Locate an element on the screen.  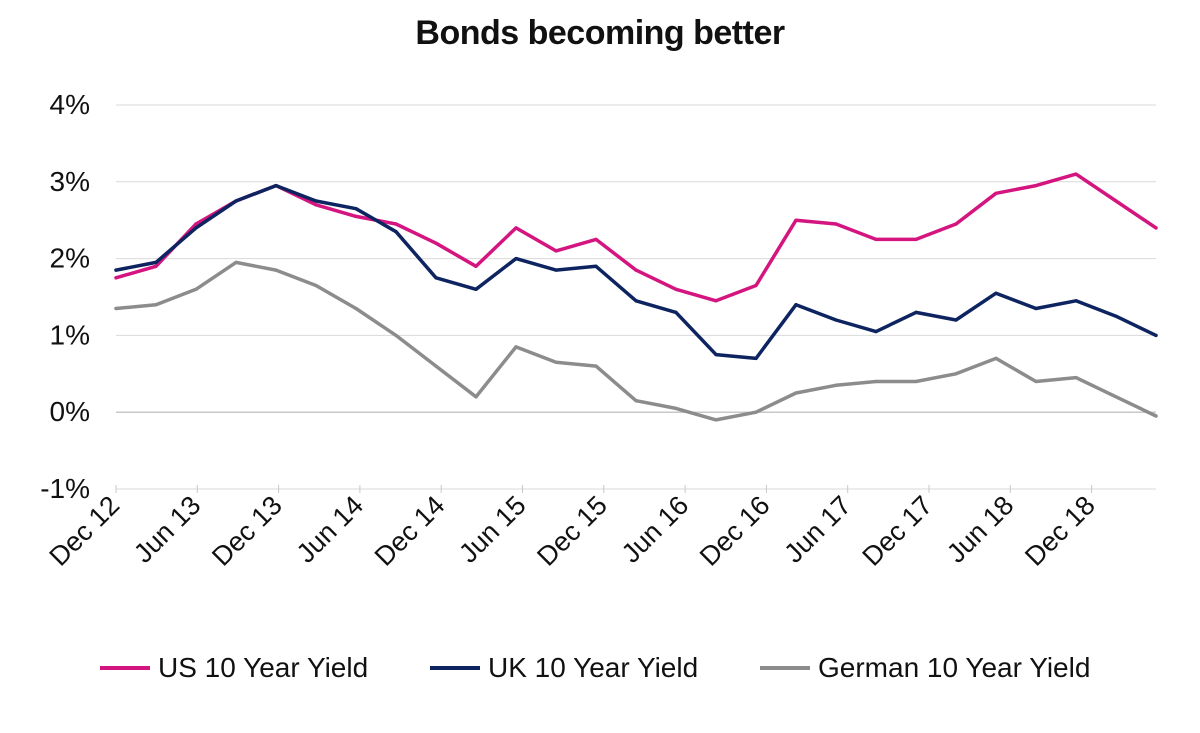
x-tick-label: Dec 14 is located at coordinates (410, 531).